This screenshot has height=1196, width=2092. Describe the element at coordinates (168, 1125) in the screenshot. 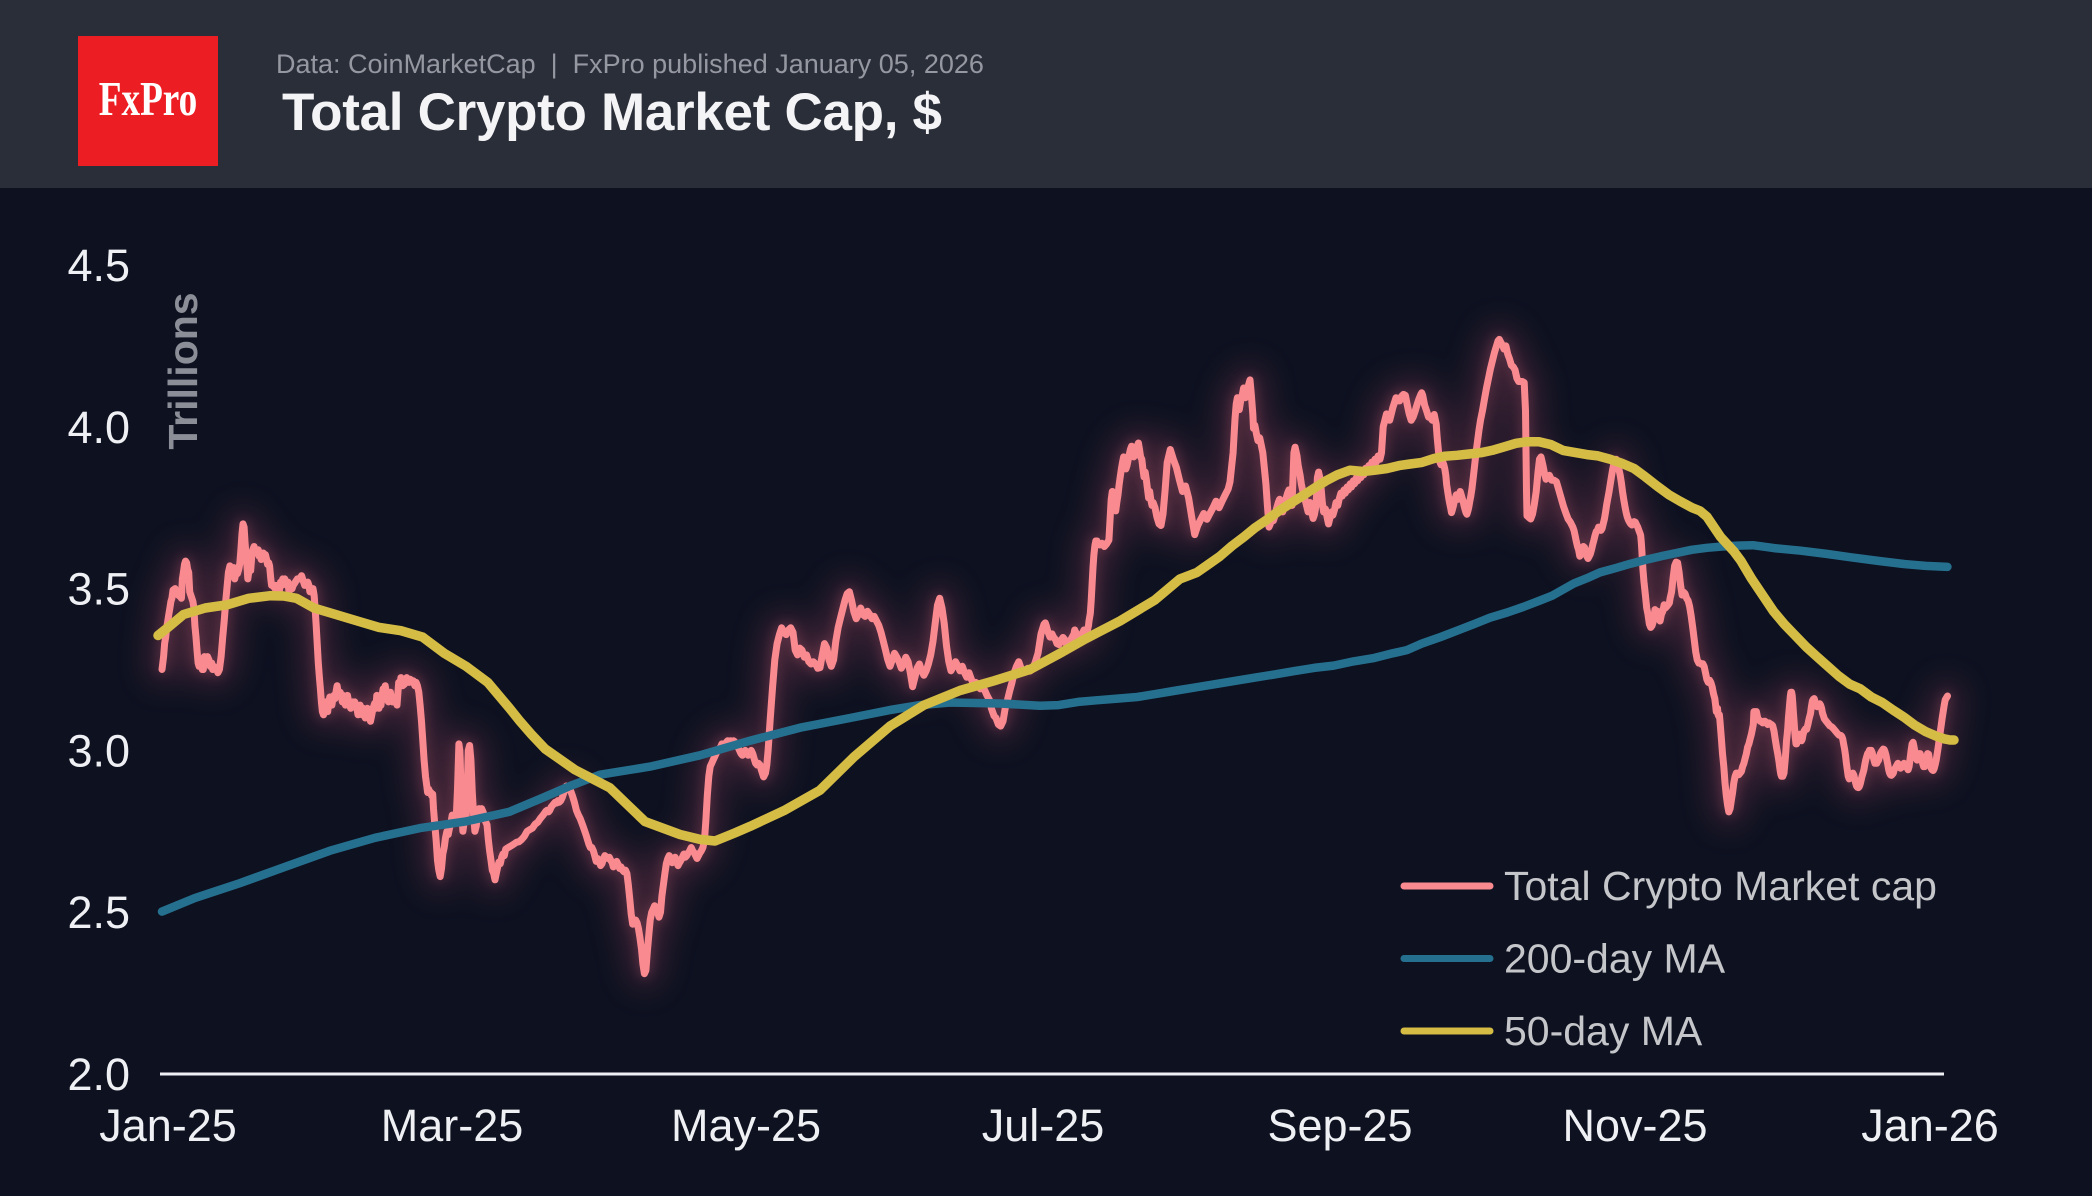

I see `svg-text: Jan-25` at that location.